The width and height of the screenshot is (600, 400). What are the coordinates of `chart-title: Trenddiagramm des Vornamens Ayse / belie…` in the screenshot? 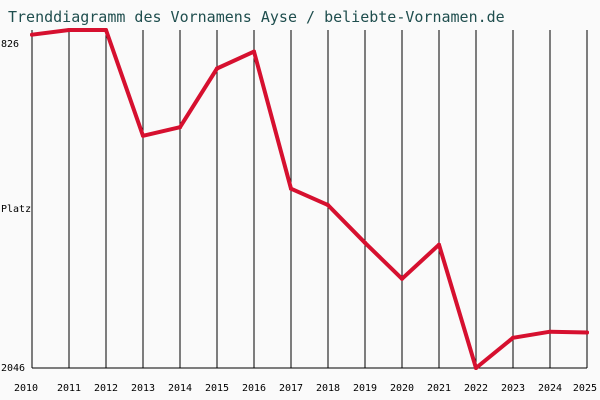 It's located at (256, 17).